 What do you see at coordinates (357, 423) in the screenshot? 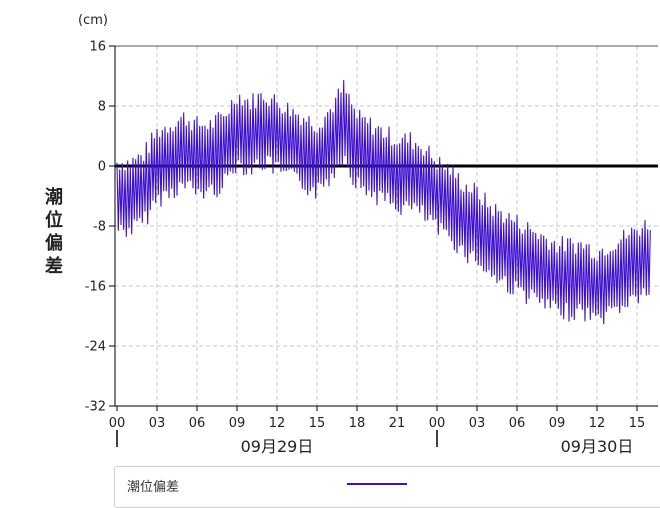
I see `x-tick-label: 18` at bounding box center [357, 423].